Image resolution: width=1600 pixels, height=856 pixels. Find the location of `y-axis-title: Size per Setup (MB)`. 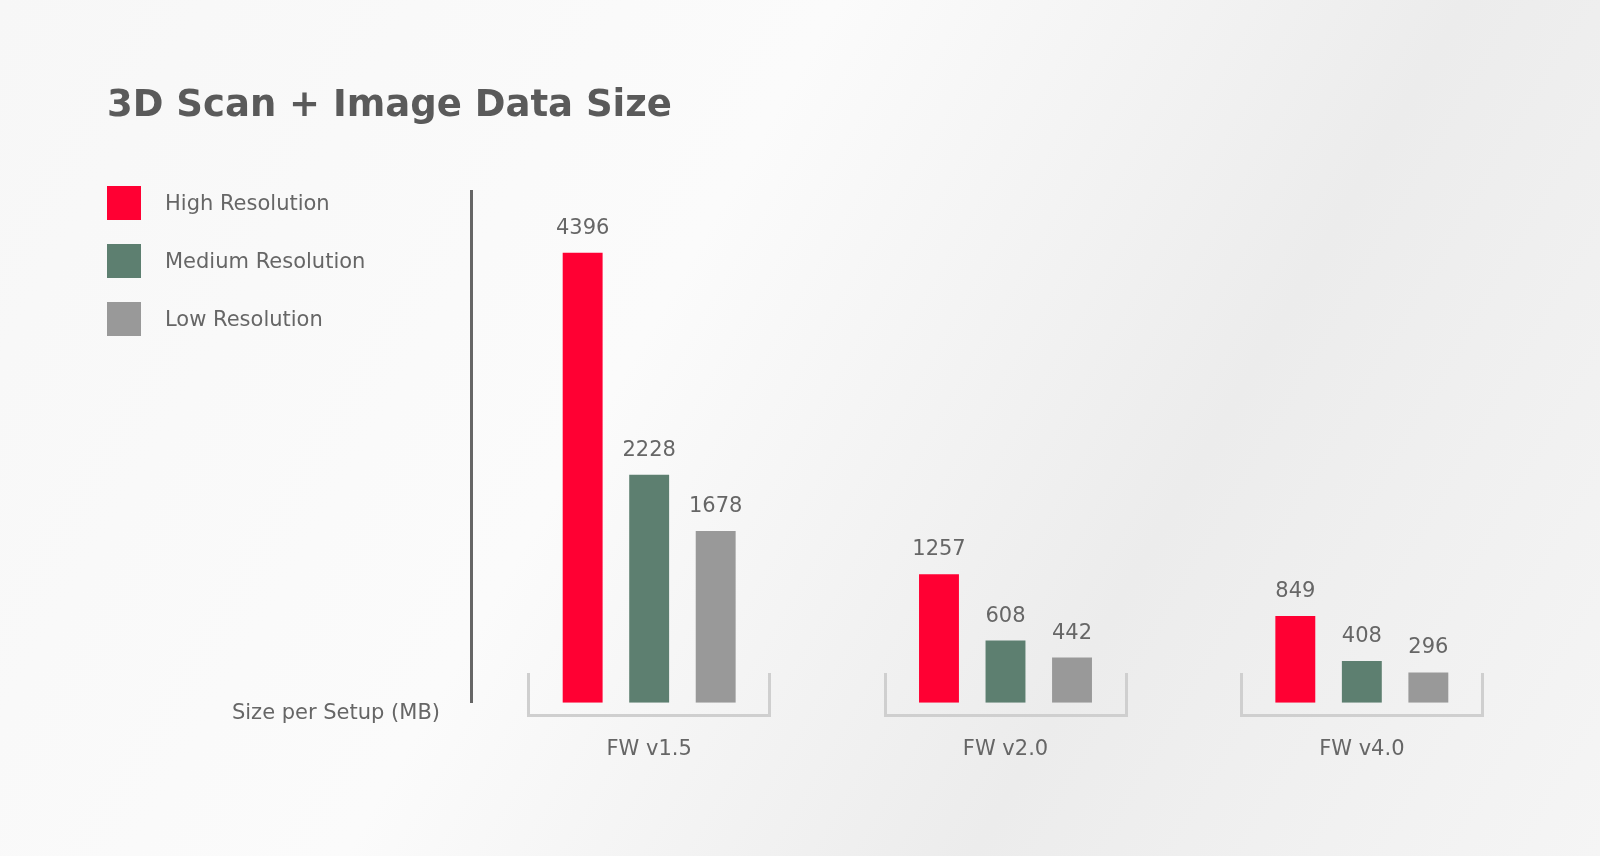

y-axis-title: Size per Setup (MB) is located at coordinates (335, 712).